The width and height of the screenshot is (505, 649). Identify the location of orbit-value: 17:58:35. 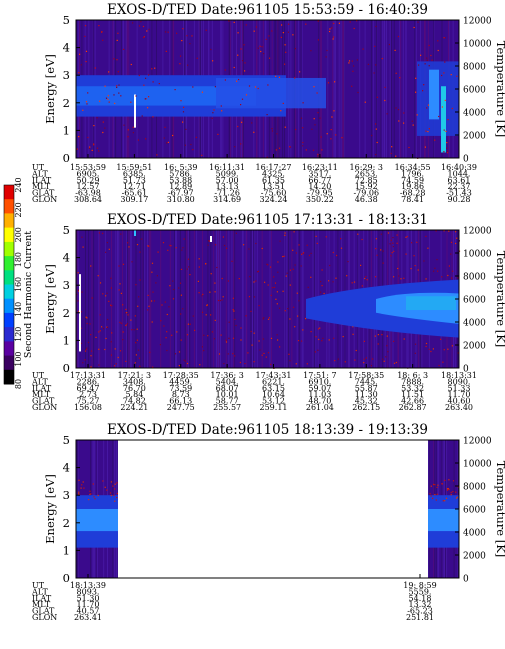
(366, 375).